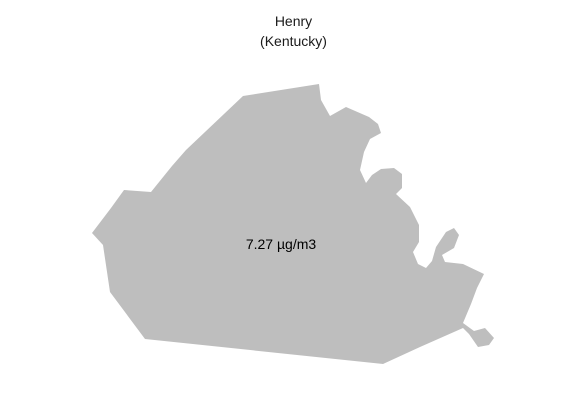 Image resolution: width=587 pixels, height=408 pixels. What do you see at coordinates (293, 21) in the screenshot?
I see `map-title: Henry` at bounding box center [293, 21].